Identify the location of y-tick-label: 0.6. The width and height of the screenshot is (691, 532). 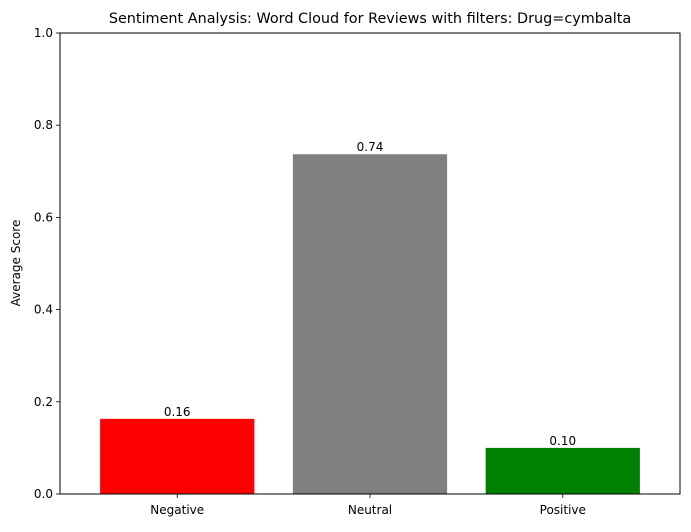
(43, 217).